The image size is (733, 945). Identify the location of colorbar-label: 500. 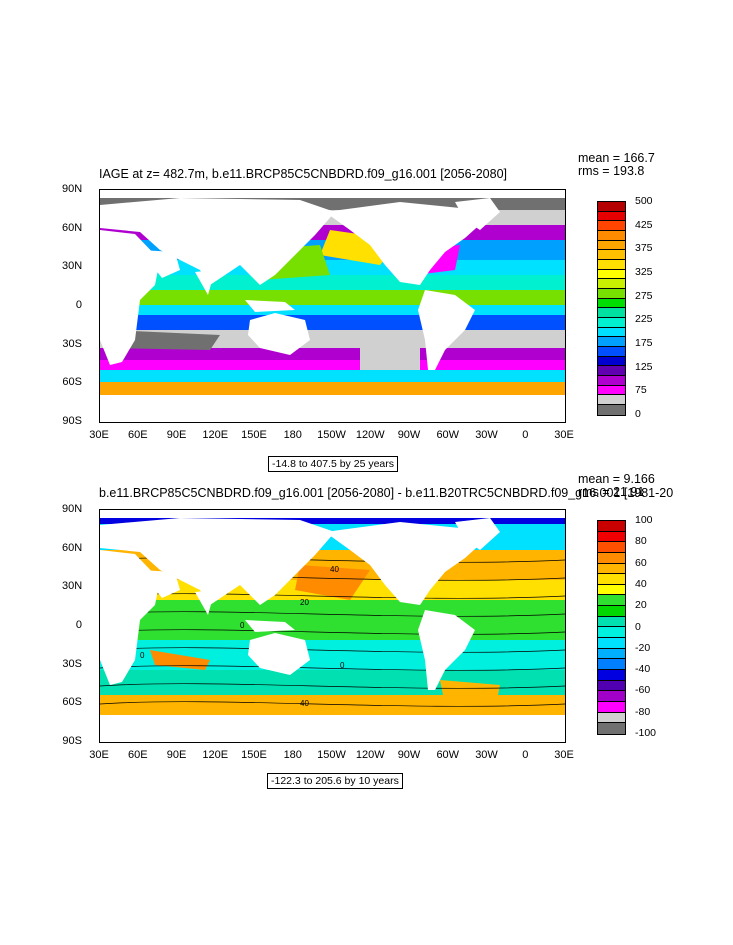
(644, 201).